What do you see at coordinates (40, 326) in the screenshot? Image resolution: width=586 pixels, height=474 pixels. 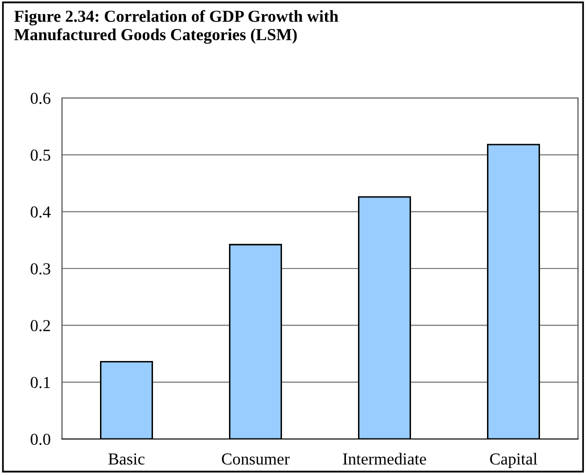 I see `y-tick-label: 0.2` at bounding box center [40, 326].